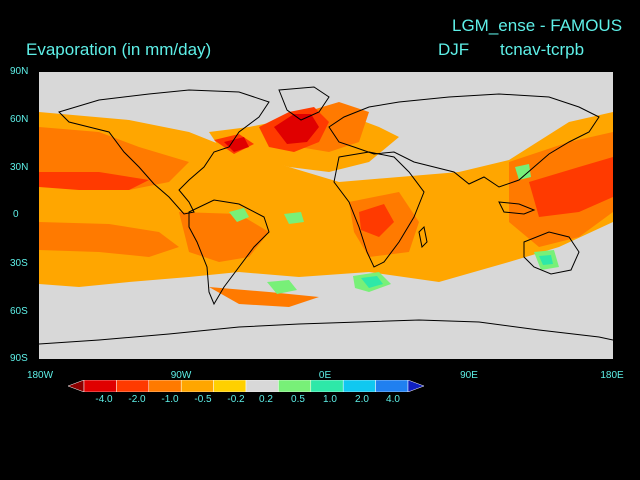 The image size is (640, 480). Describe the element at coordinates (181, 375) in the screenshot. I see `lon-tick-90w: 90W` at that location.